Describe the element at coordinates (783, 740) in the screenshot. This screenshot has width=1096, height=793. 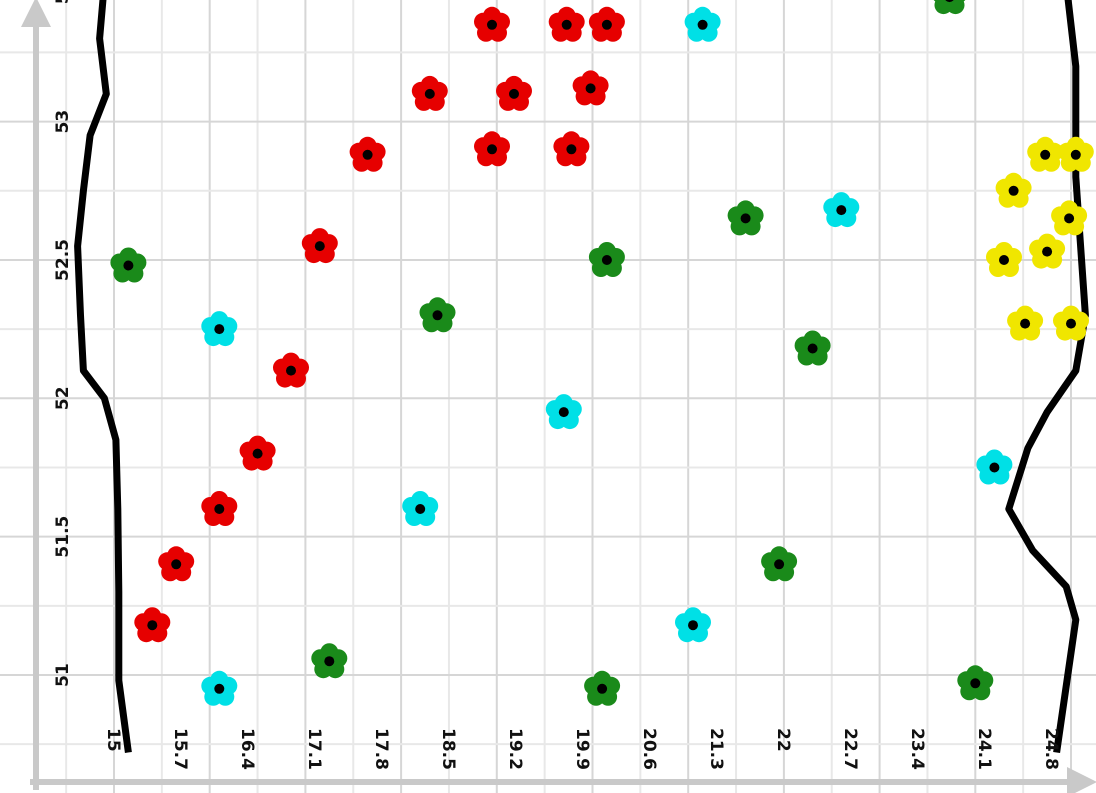
I see `x-tick-label: 22` at that location.